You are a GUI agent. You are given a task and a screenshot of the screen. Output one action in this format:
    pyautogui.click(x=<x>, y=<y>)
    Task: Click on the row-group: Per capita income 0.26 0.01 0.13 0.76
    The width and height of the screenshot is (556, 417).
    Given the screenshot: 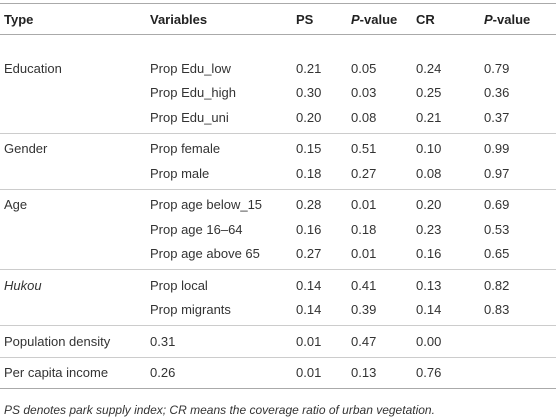 What is the action you would take?
    pyautogui.click(x=278, y=373)
    